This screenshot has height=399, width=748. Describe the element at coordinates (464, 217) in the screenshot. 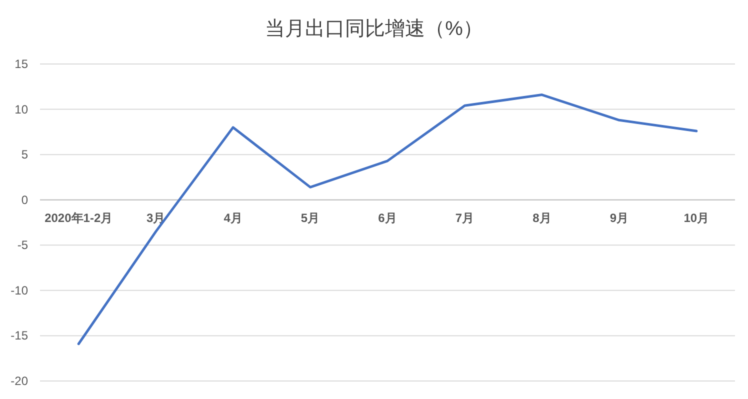

I see `x-tick-label: 7月` at that location.